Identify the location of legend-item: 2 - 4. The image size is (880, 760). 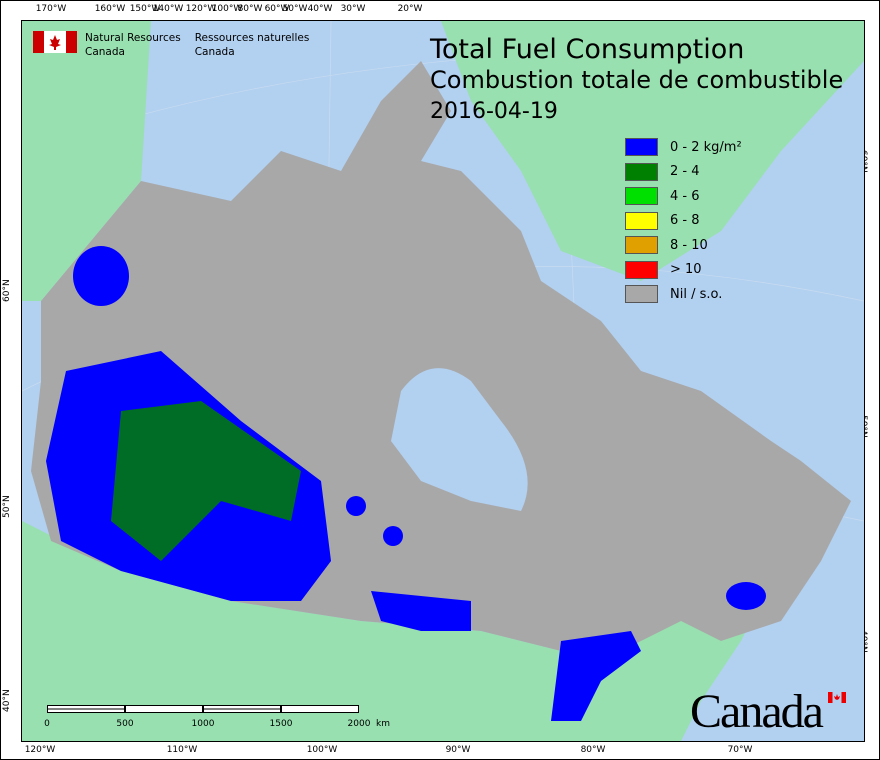
(683, 172).